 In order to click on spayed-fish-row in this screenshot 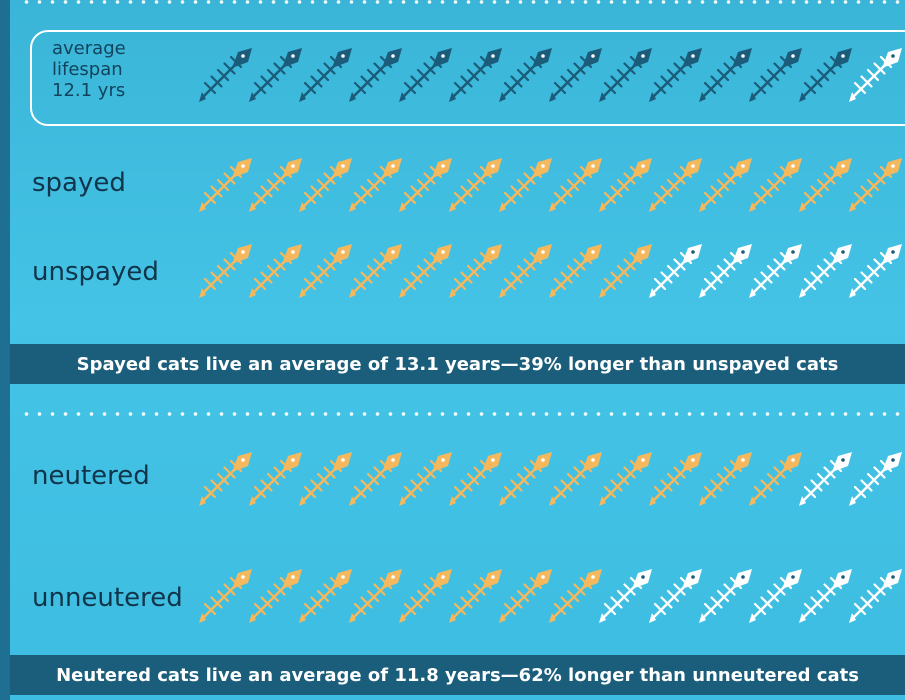, I will do `click(550, 187)`.